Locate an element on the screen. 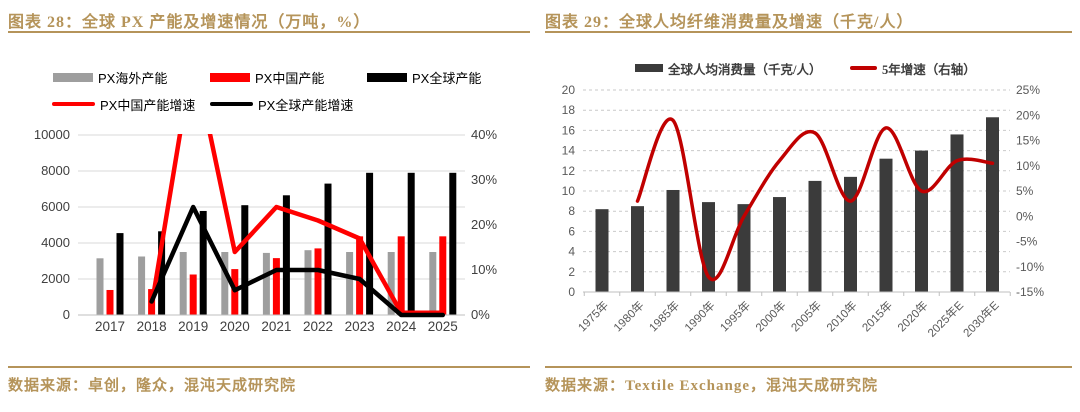  y-left-tick-label: 20 is located at coordinates (569, 90).